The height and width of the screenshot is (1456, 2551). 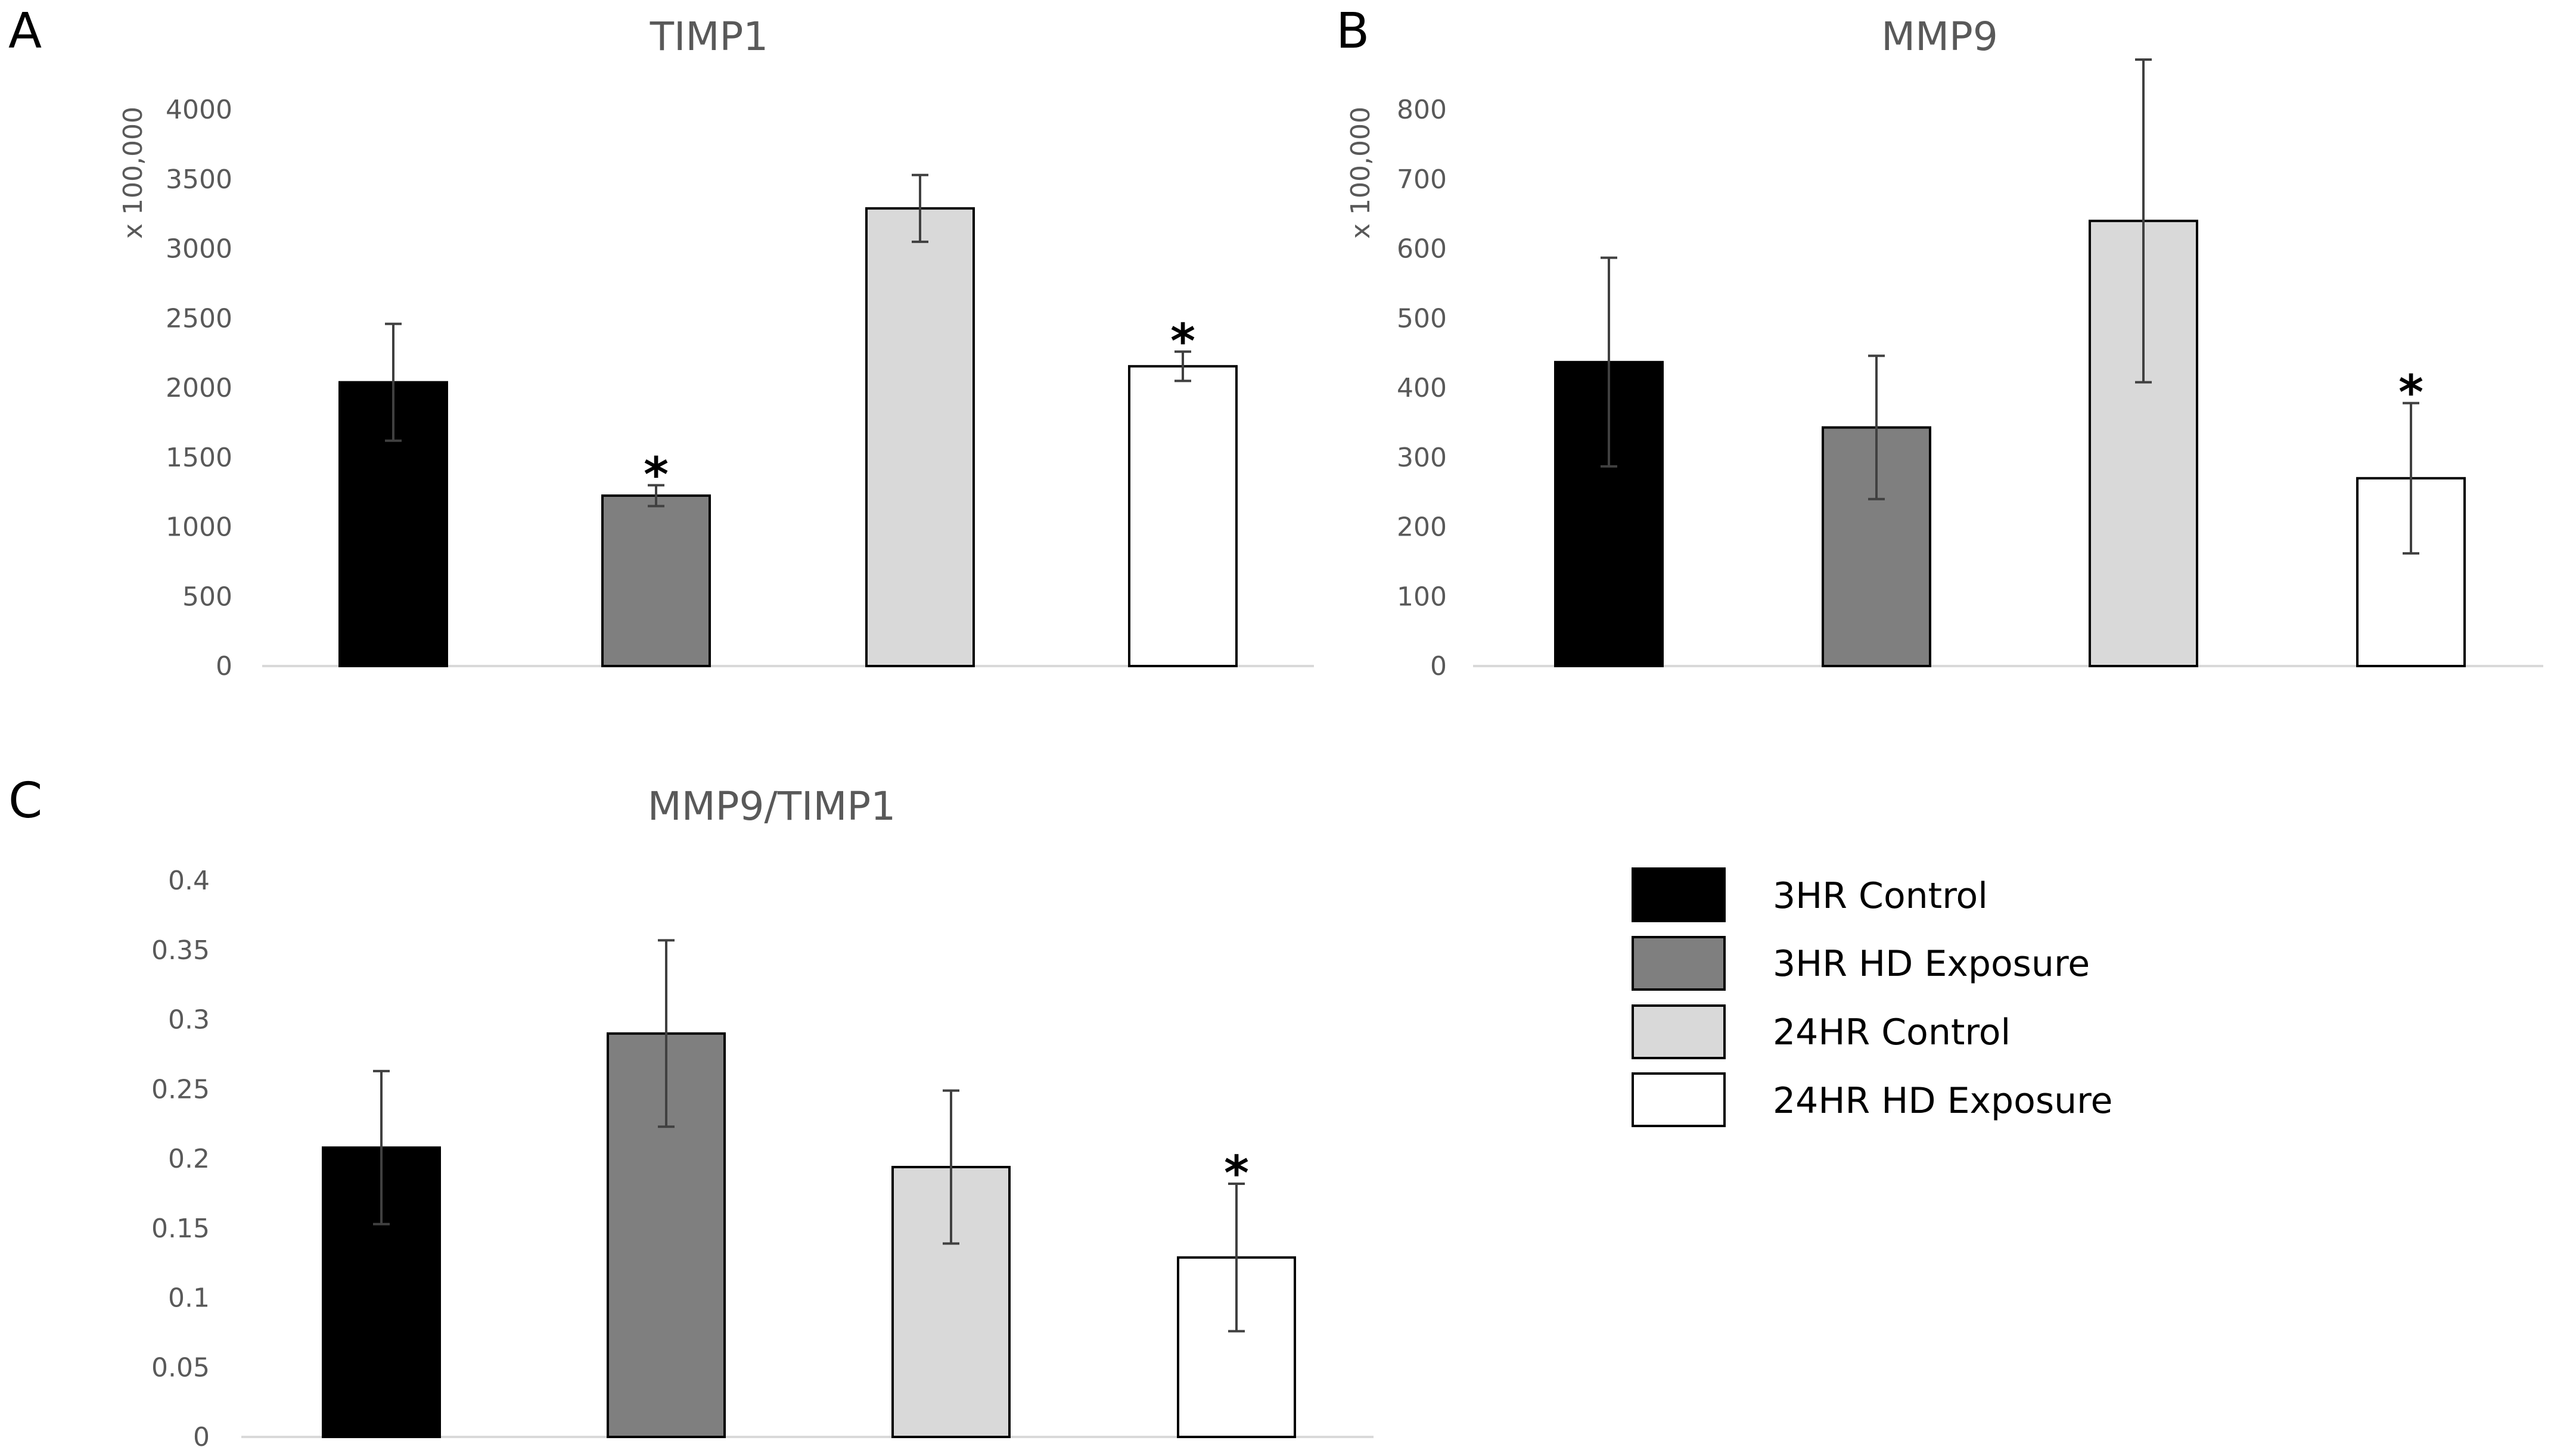 I want to click on legend-label-24hr-control: 24HR Control, so click(x=1892, y=1032).